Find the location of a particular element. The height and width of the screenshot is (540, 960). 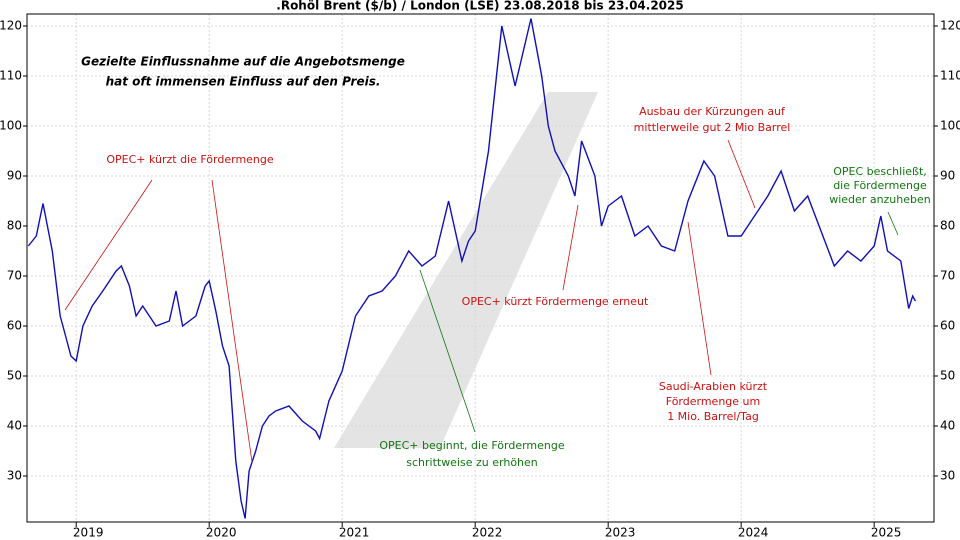

y-tick-label: 120 is located at coordinates (11, 26).